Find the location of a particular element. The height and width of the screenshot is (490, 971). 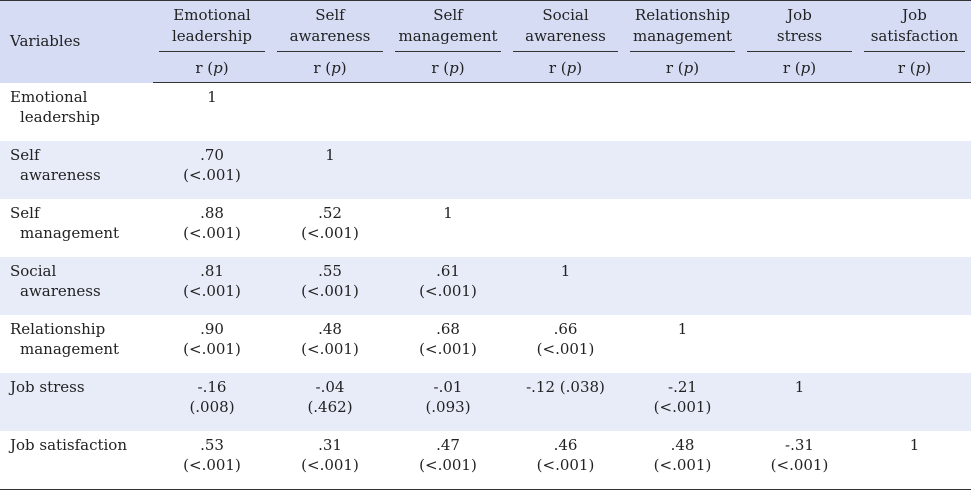

correlation-cell: -.12 (.038) is located at coordinates (565, 402).